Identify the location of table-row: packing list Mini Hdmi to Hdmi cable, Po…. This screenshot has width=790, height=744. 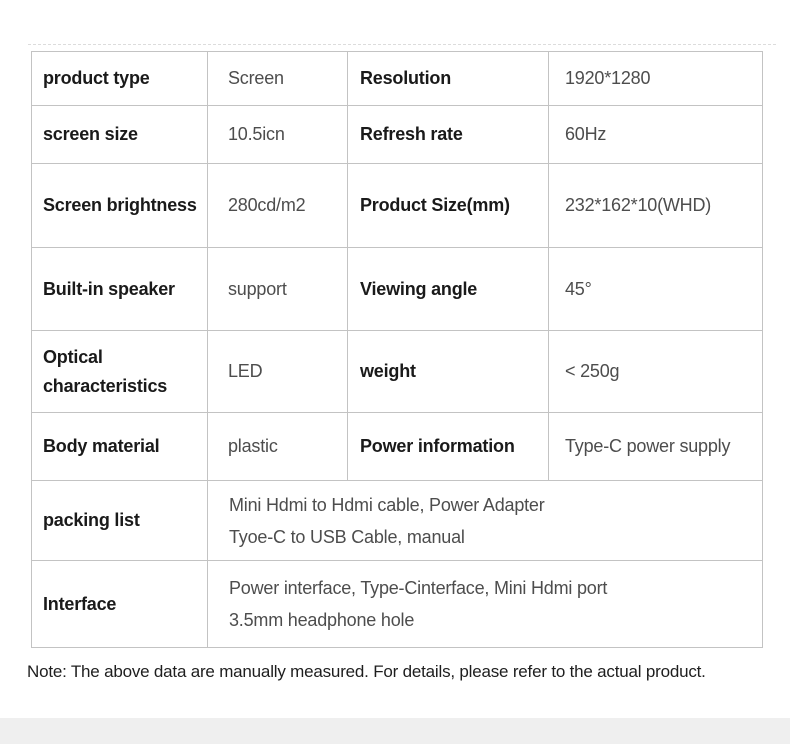
(397, 520).